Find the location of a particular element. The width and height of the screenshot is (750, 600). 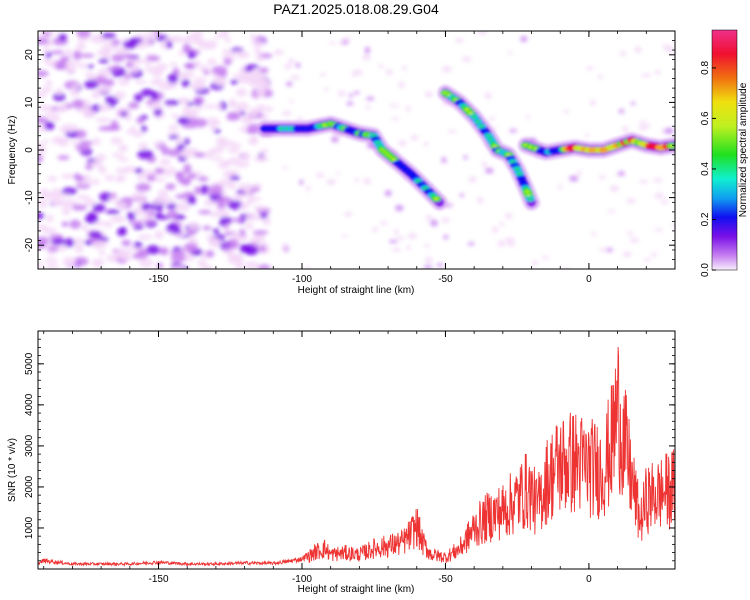

y-tick-label: 1000 is located at coordinates (29, 527).